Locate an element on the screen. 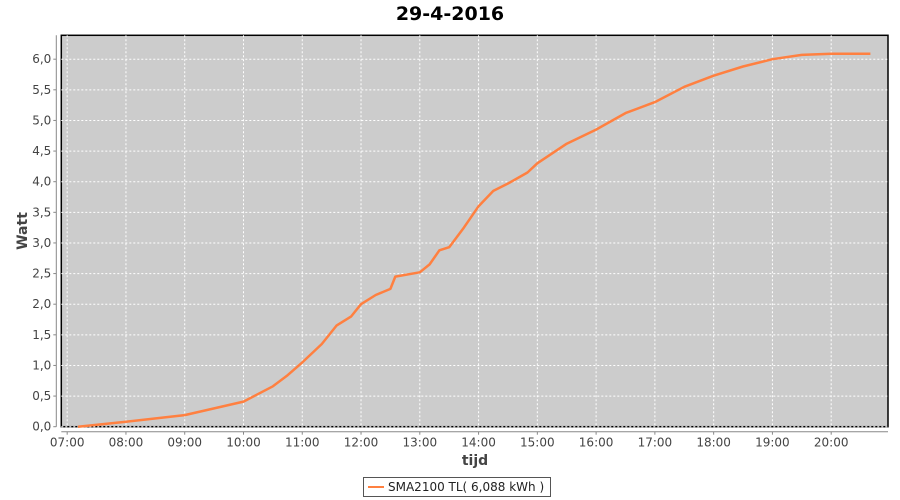  x-tick-label: 19:00 is located at coordinates (772, 443).